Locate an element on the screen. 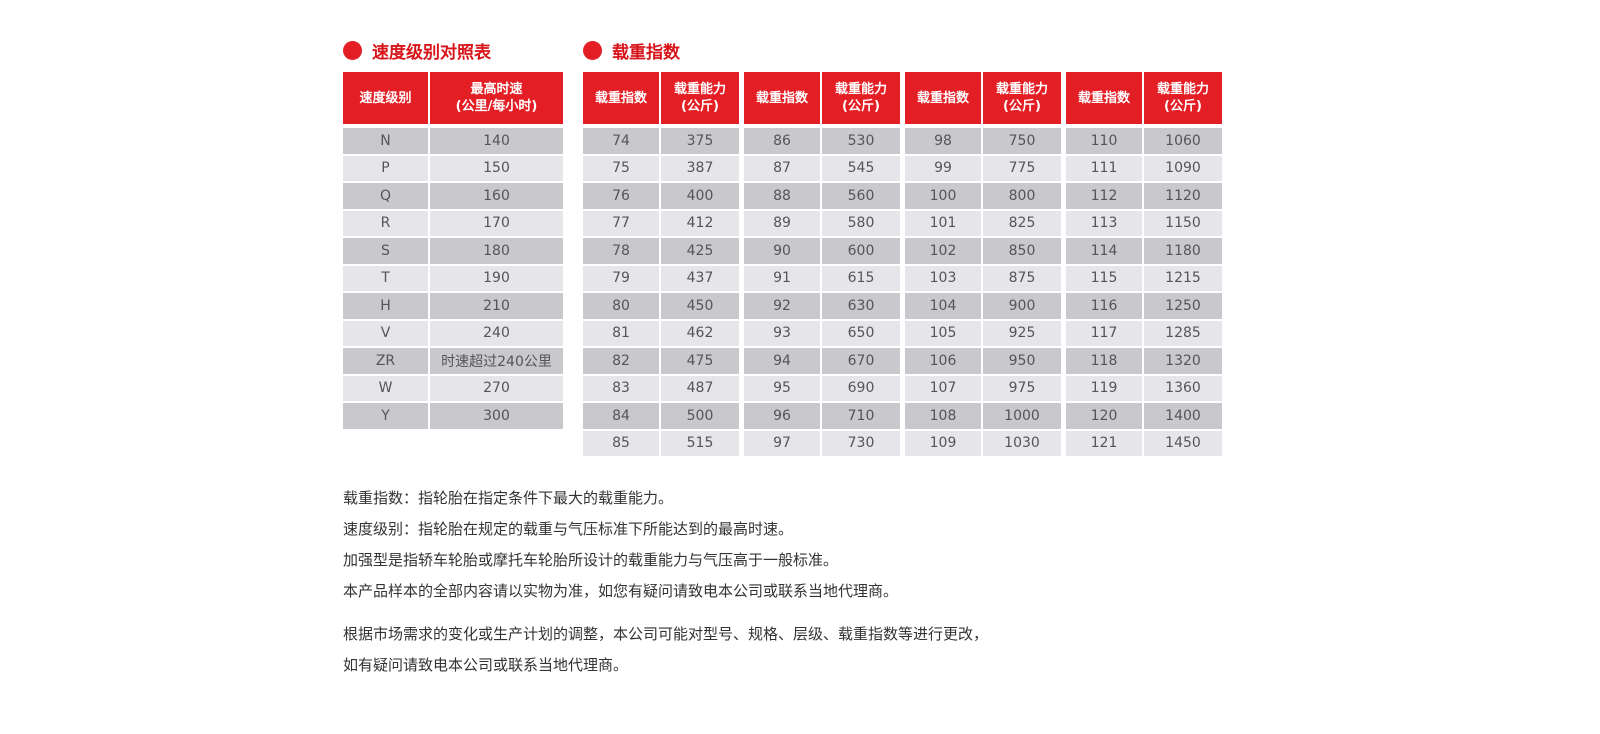 The image size is (1600, 734). table-cell: Q is located at coordinates (385, 197).